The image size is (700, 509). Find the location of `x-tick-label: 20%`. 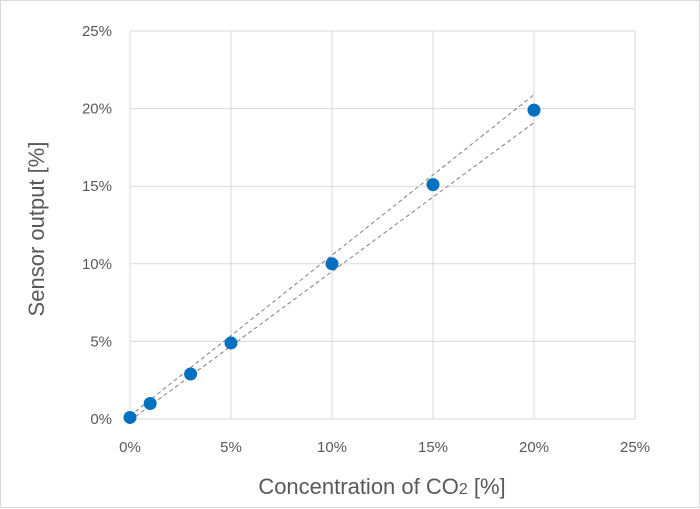

x-tick-label: 20% is located at coordinates (534, 447).